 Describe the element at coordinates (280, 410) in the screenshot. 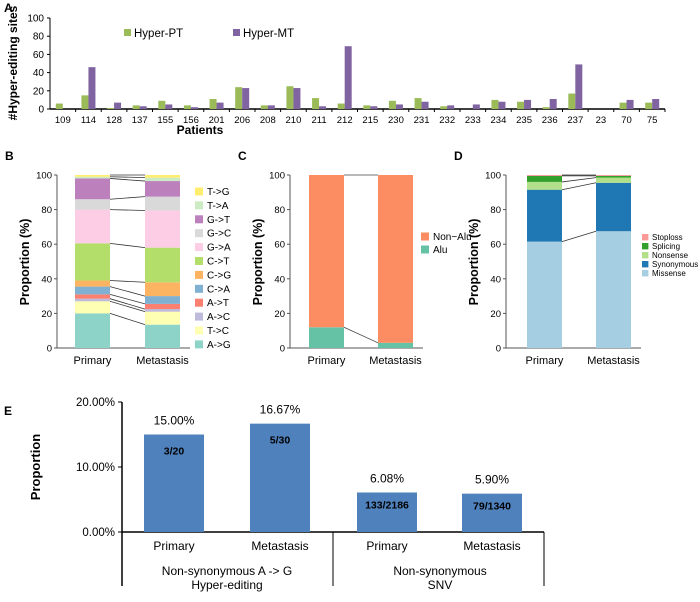

I see `data-label: 16.67%` at that location.